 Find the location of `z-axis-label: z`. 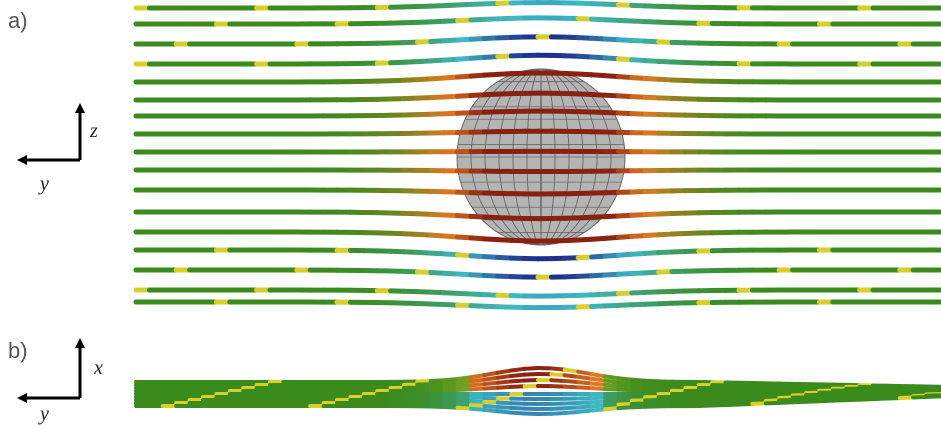

z-axis-label: z is located at coordinates (93, 131).